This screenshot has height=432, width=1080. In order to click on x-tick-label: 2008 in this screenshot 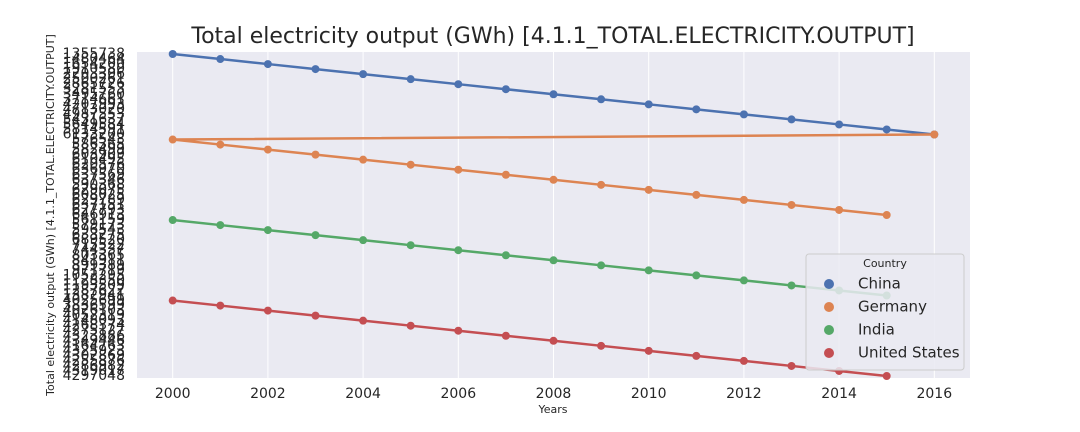, I will do `click(554, 394)`.